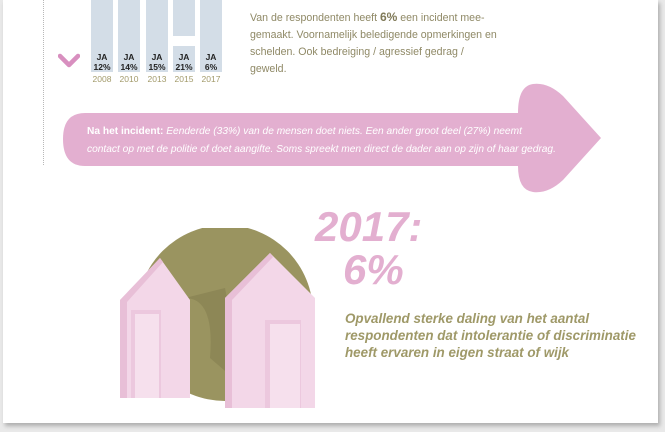  Describe the element at coordinates (184, 67) in the screenshot. I see `bar-percent: 21%` at that location.